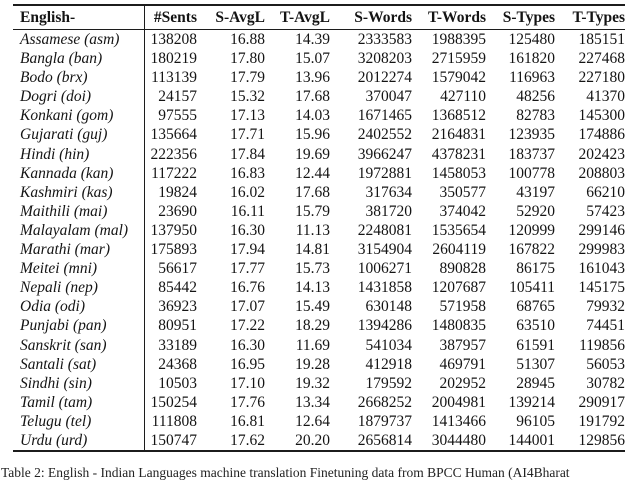 This screenshot has width=640, height=481. What do you see at coordinates (174, 173) in the screenshot?
I see `cell-value: 117222` at bounding box center [174, 173].